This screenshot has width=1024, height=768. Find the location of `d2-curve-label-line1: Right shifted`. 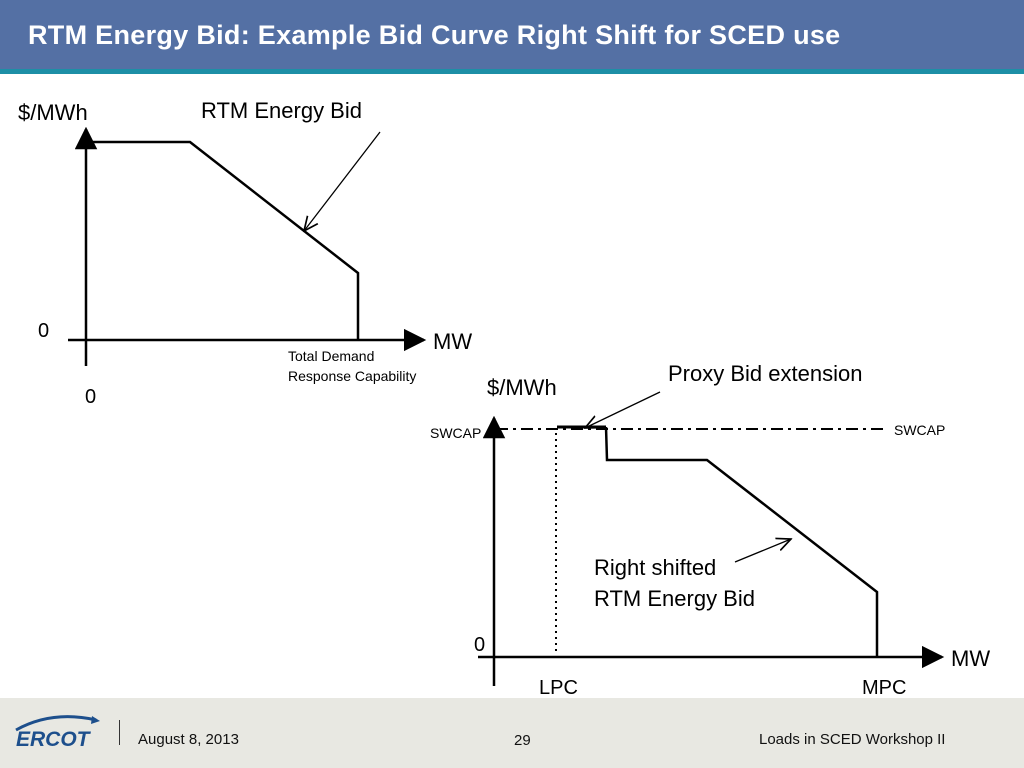

d2-curve-label-line1: Right shifted is located at coordinates (655, 567).